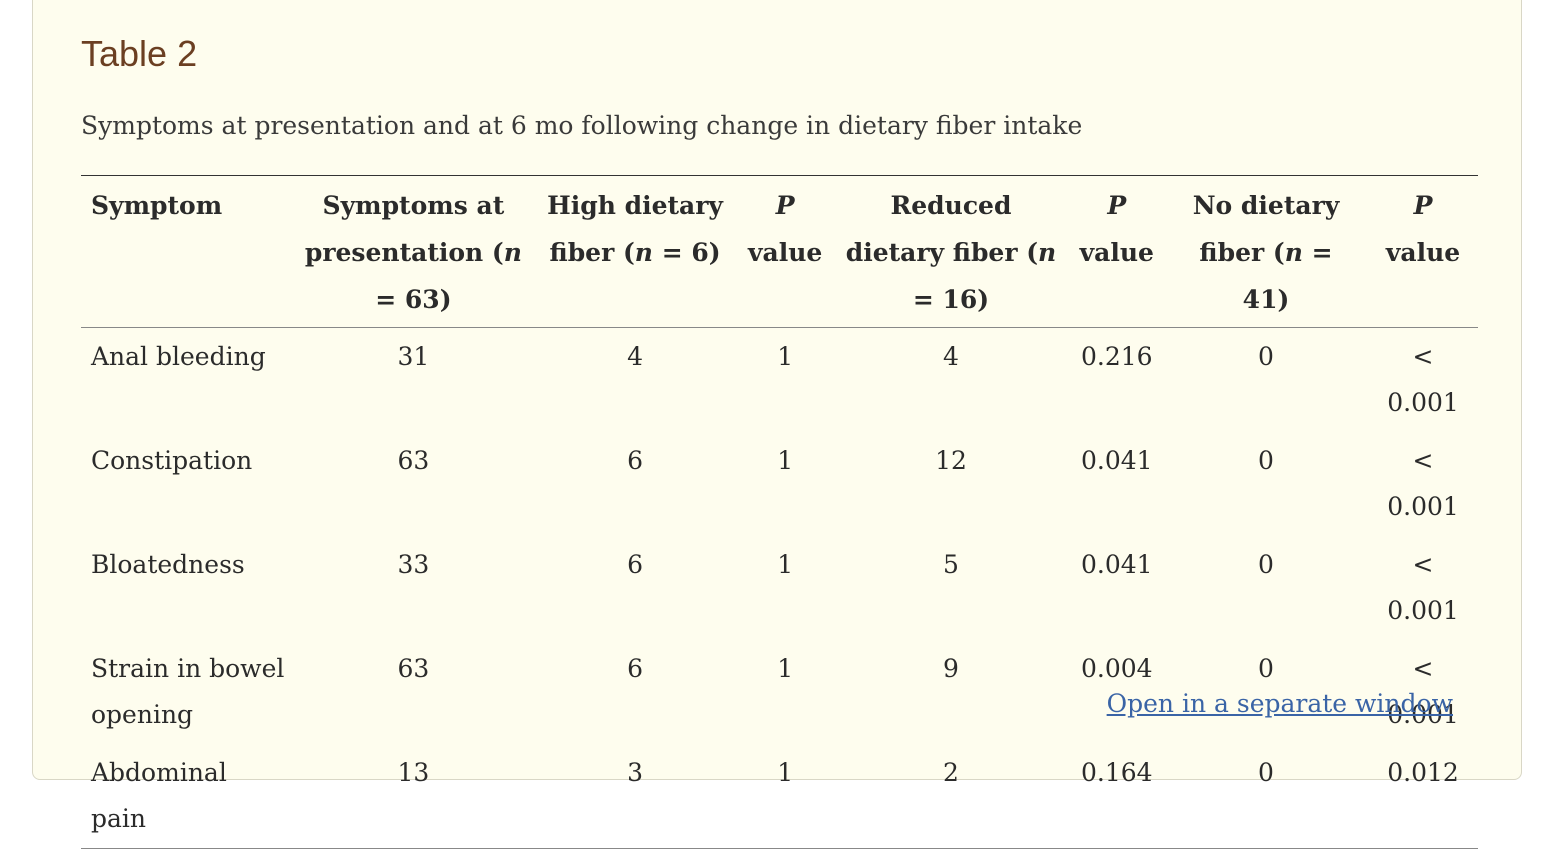 This screenshot has height=849, width=1567. What do you see at coordinates (1117, 772) in the screenshot?
I see `table-cell: 0.164` at bounding box center [1117, 772].